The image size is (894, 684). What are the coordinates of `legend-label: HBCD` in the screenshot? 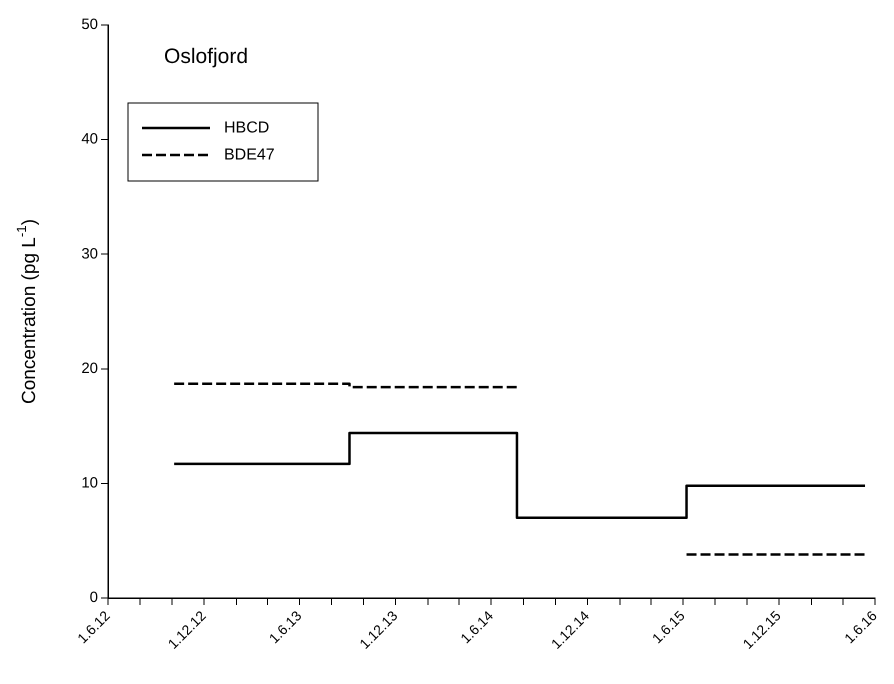 It's located at (247, 127).